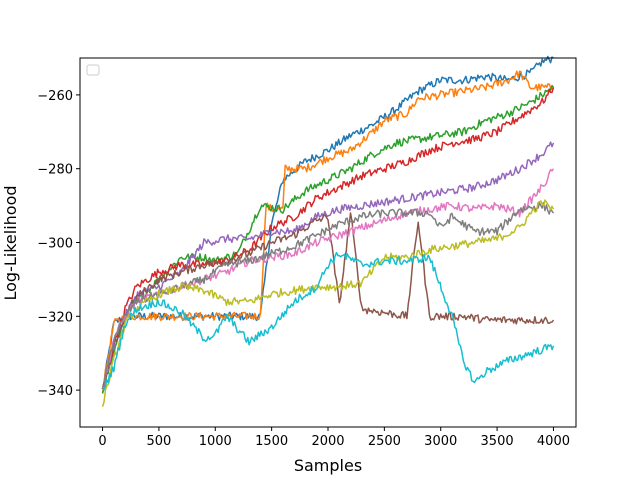 The width and height of the screenshot is (640, 480). I want to click on x-tick-label: 3000, so click(440, 441).